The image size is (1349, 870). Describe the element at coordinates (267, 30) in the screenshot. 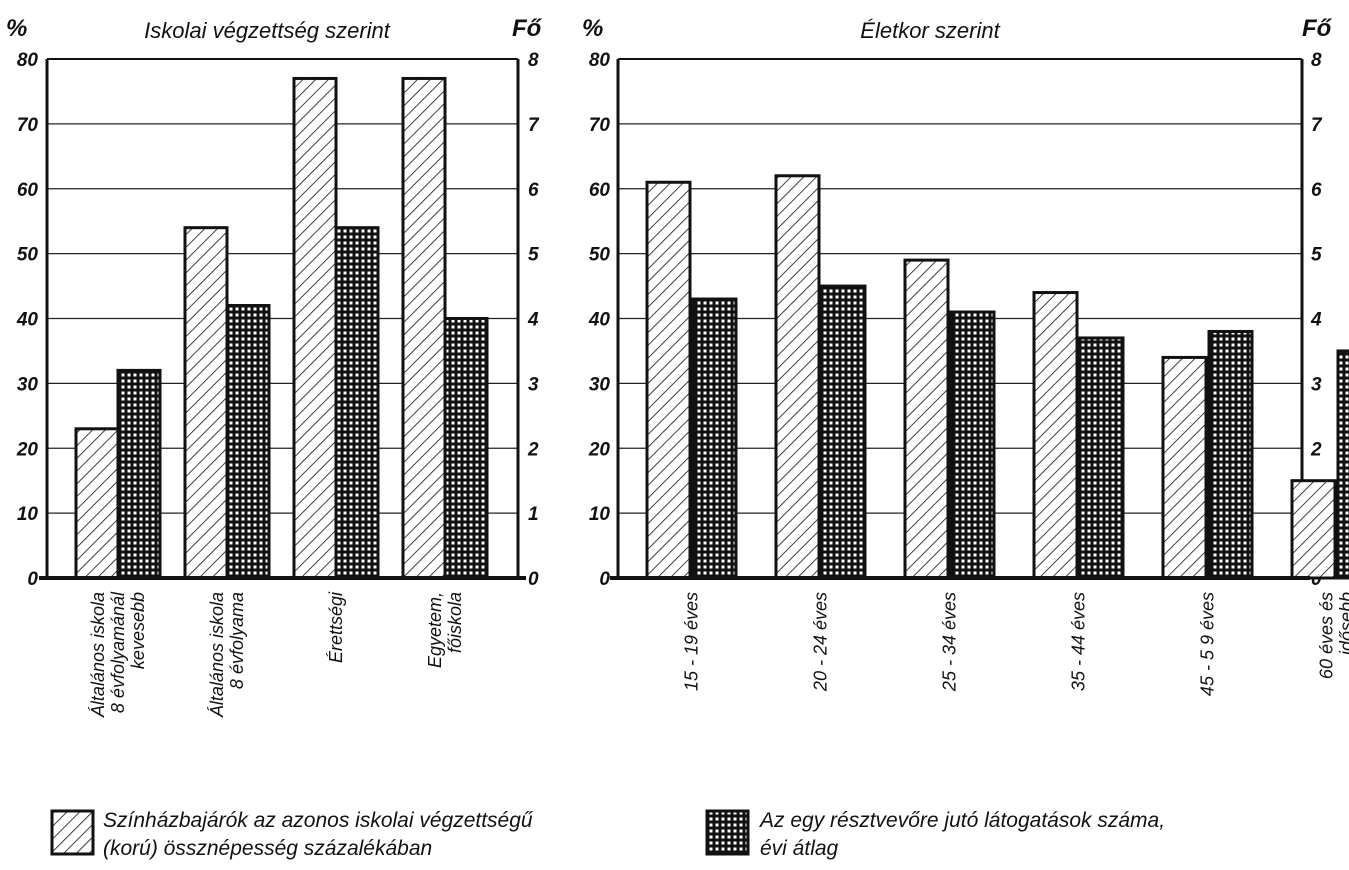

I see `panel-title: Iskolai végzettség szerint` at that location.